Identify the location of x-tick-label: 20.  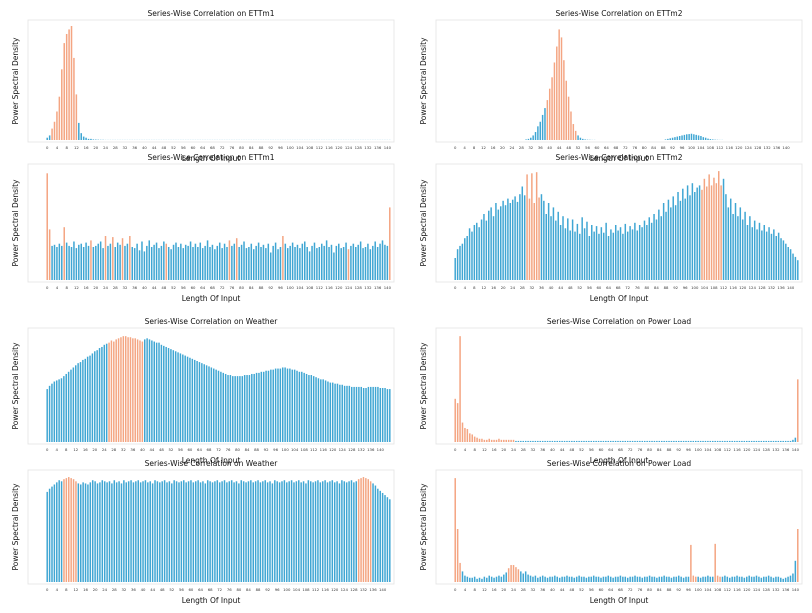
(503, 589).